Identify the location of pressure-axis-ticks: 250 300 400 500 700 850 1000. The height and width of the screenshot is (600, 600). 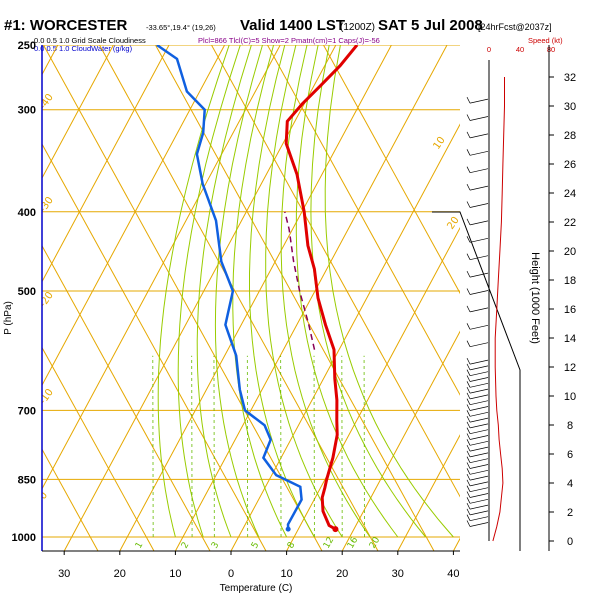
(24, 292).